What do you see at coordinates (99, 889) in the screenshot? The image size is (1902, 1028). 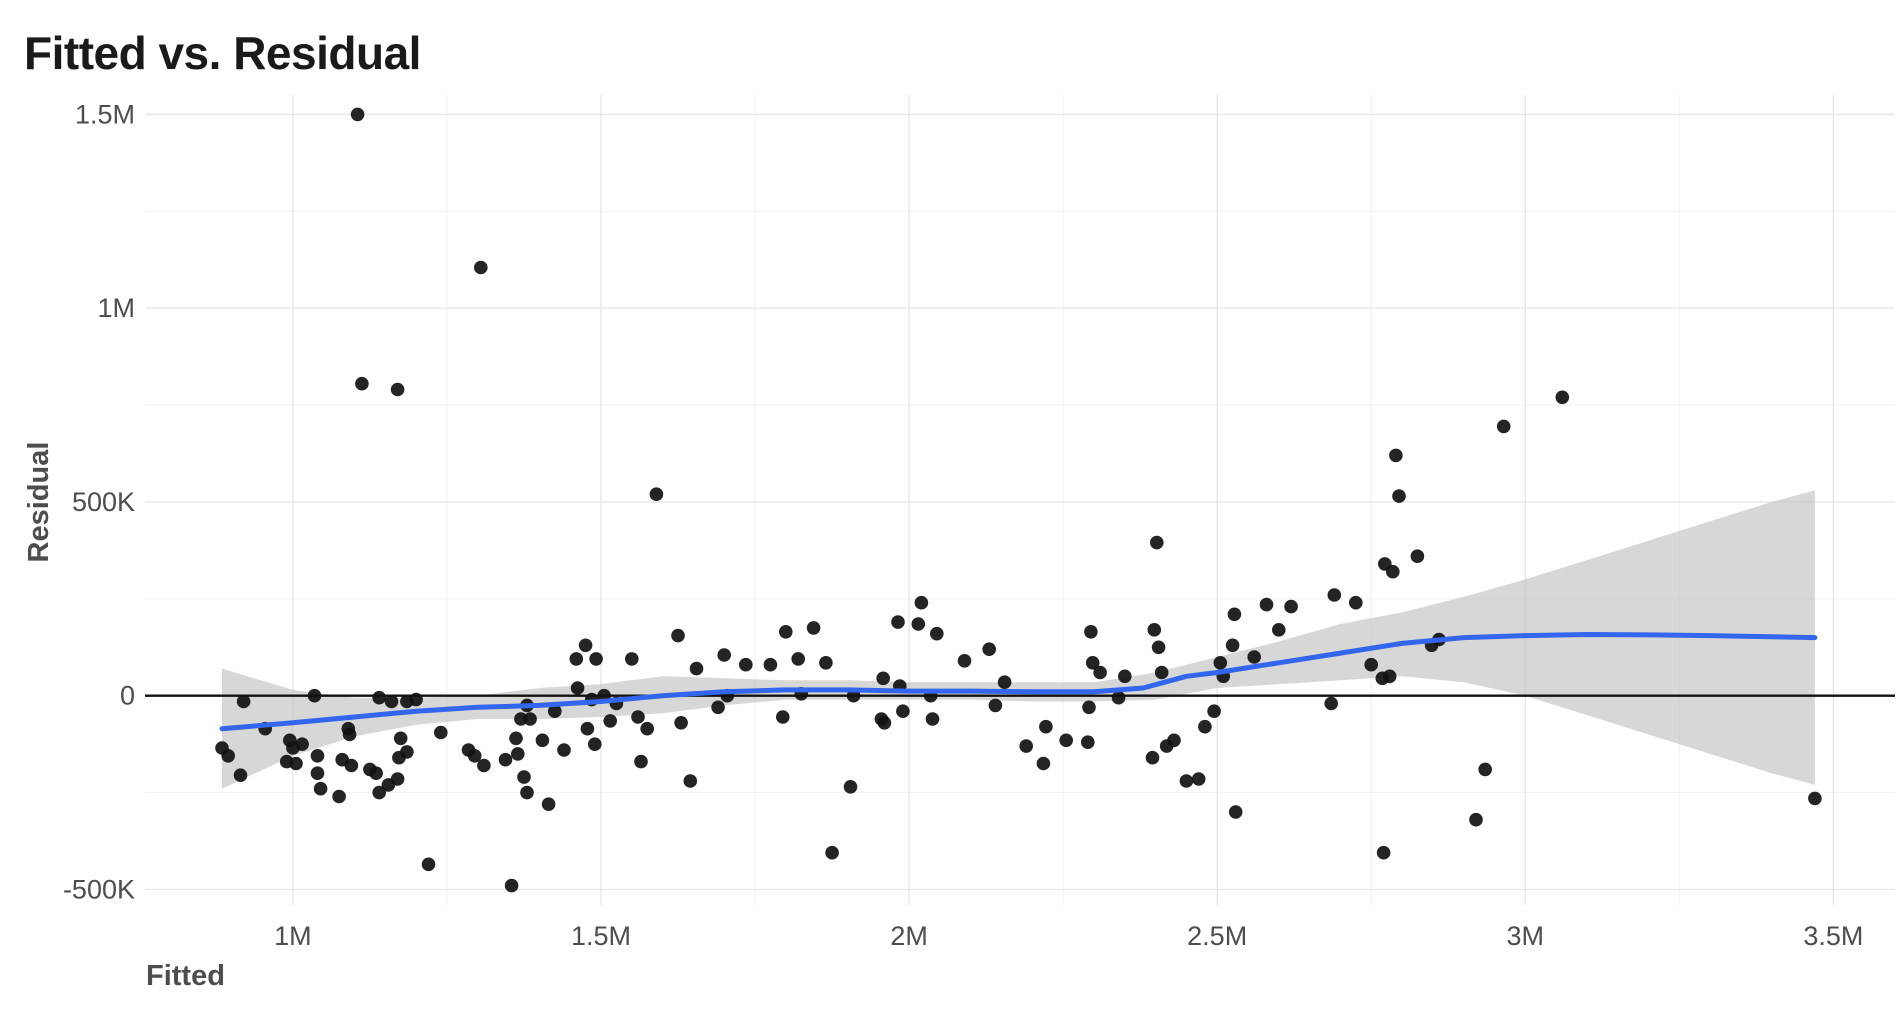 I see `y-tick-label: -500K` at bounding box center [99, 889].